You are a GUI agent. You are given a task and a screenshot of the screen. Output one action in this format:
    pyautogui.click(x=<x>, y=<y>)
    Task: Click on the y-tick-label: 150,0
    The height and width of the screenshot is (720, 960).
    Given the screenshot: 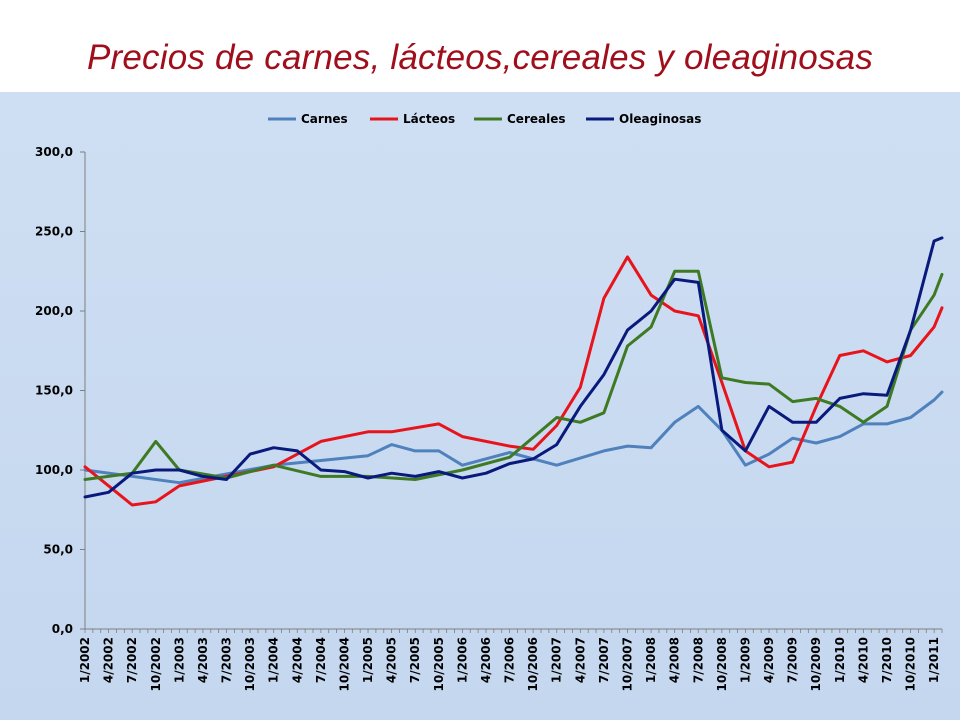 What is the action you would take?
    pyautogui.click(x=54, y=391)
    